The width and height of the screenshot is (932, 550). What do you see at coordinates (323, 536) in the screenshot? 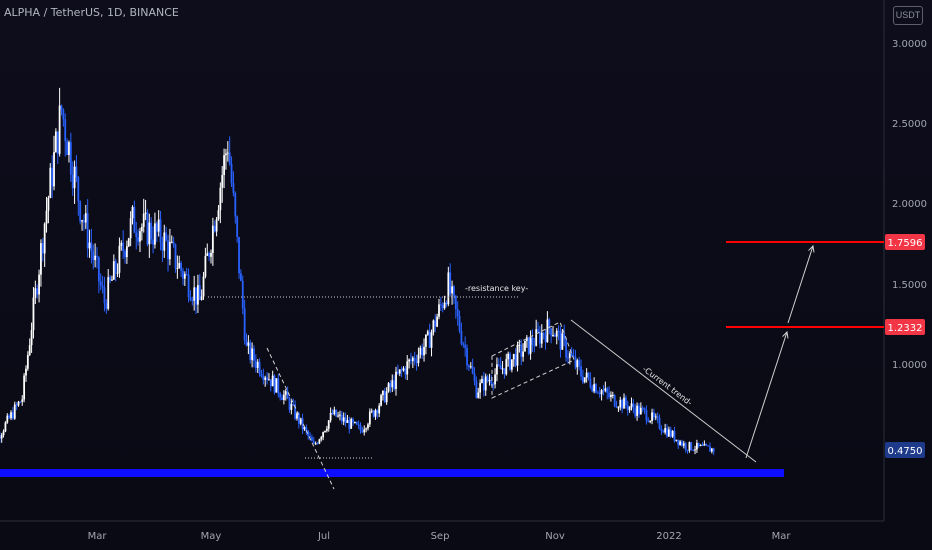
I see `x-tick-label: Jul` at bounding box center [323, 536].